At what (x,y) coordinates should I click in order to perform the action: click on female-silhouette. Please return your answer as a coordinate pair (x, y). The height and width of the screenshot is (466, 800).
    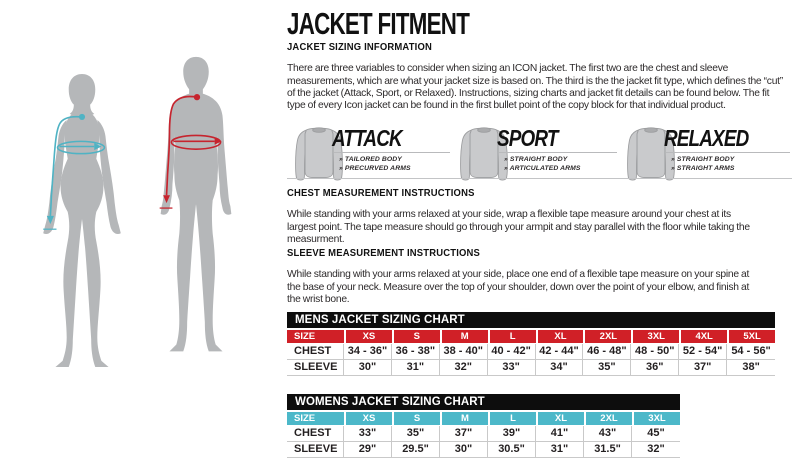
    Looking at the image, I should click on (82, 220).